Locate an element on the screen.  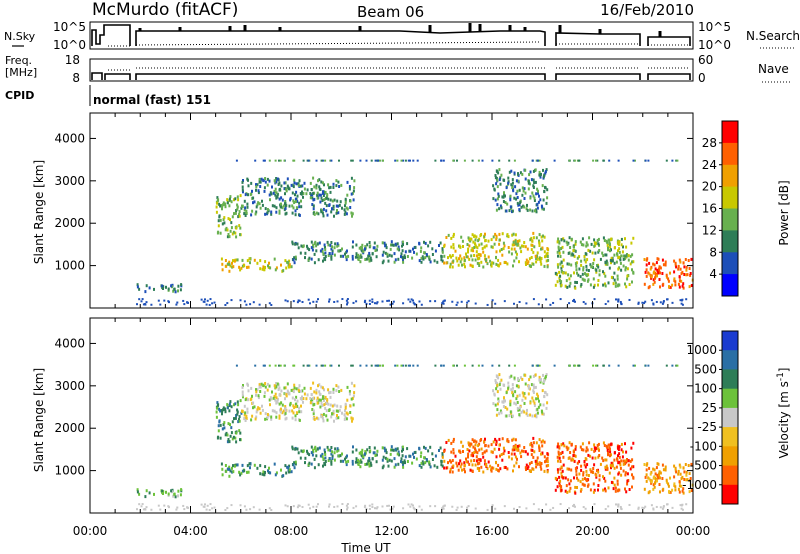
colorbar-frame is located at coordinates (730, 417).